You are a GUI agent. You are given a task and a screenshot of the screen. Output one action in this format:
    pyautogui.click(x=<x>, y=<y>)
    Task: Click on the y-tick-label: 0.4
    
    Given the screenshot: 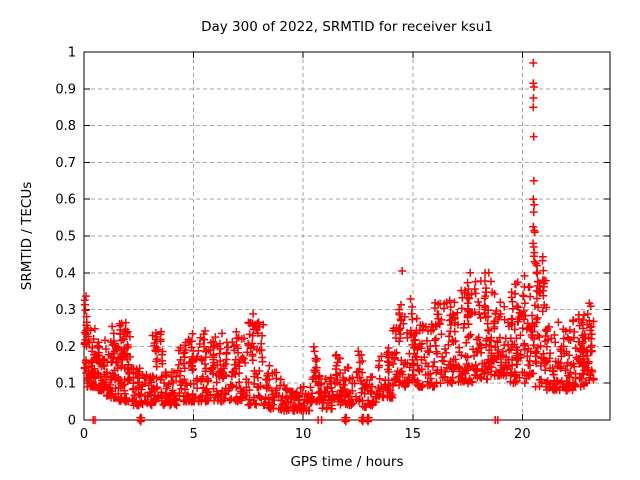 What is the action you would take?
    pyautogui.click(x=65, y=273)
    